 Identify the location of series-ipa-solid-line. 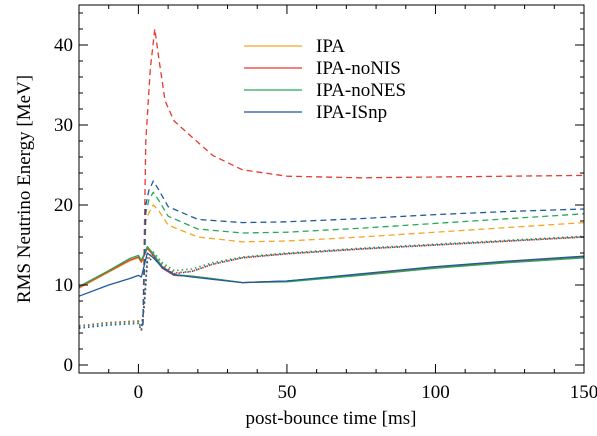
(331, 268).